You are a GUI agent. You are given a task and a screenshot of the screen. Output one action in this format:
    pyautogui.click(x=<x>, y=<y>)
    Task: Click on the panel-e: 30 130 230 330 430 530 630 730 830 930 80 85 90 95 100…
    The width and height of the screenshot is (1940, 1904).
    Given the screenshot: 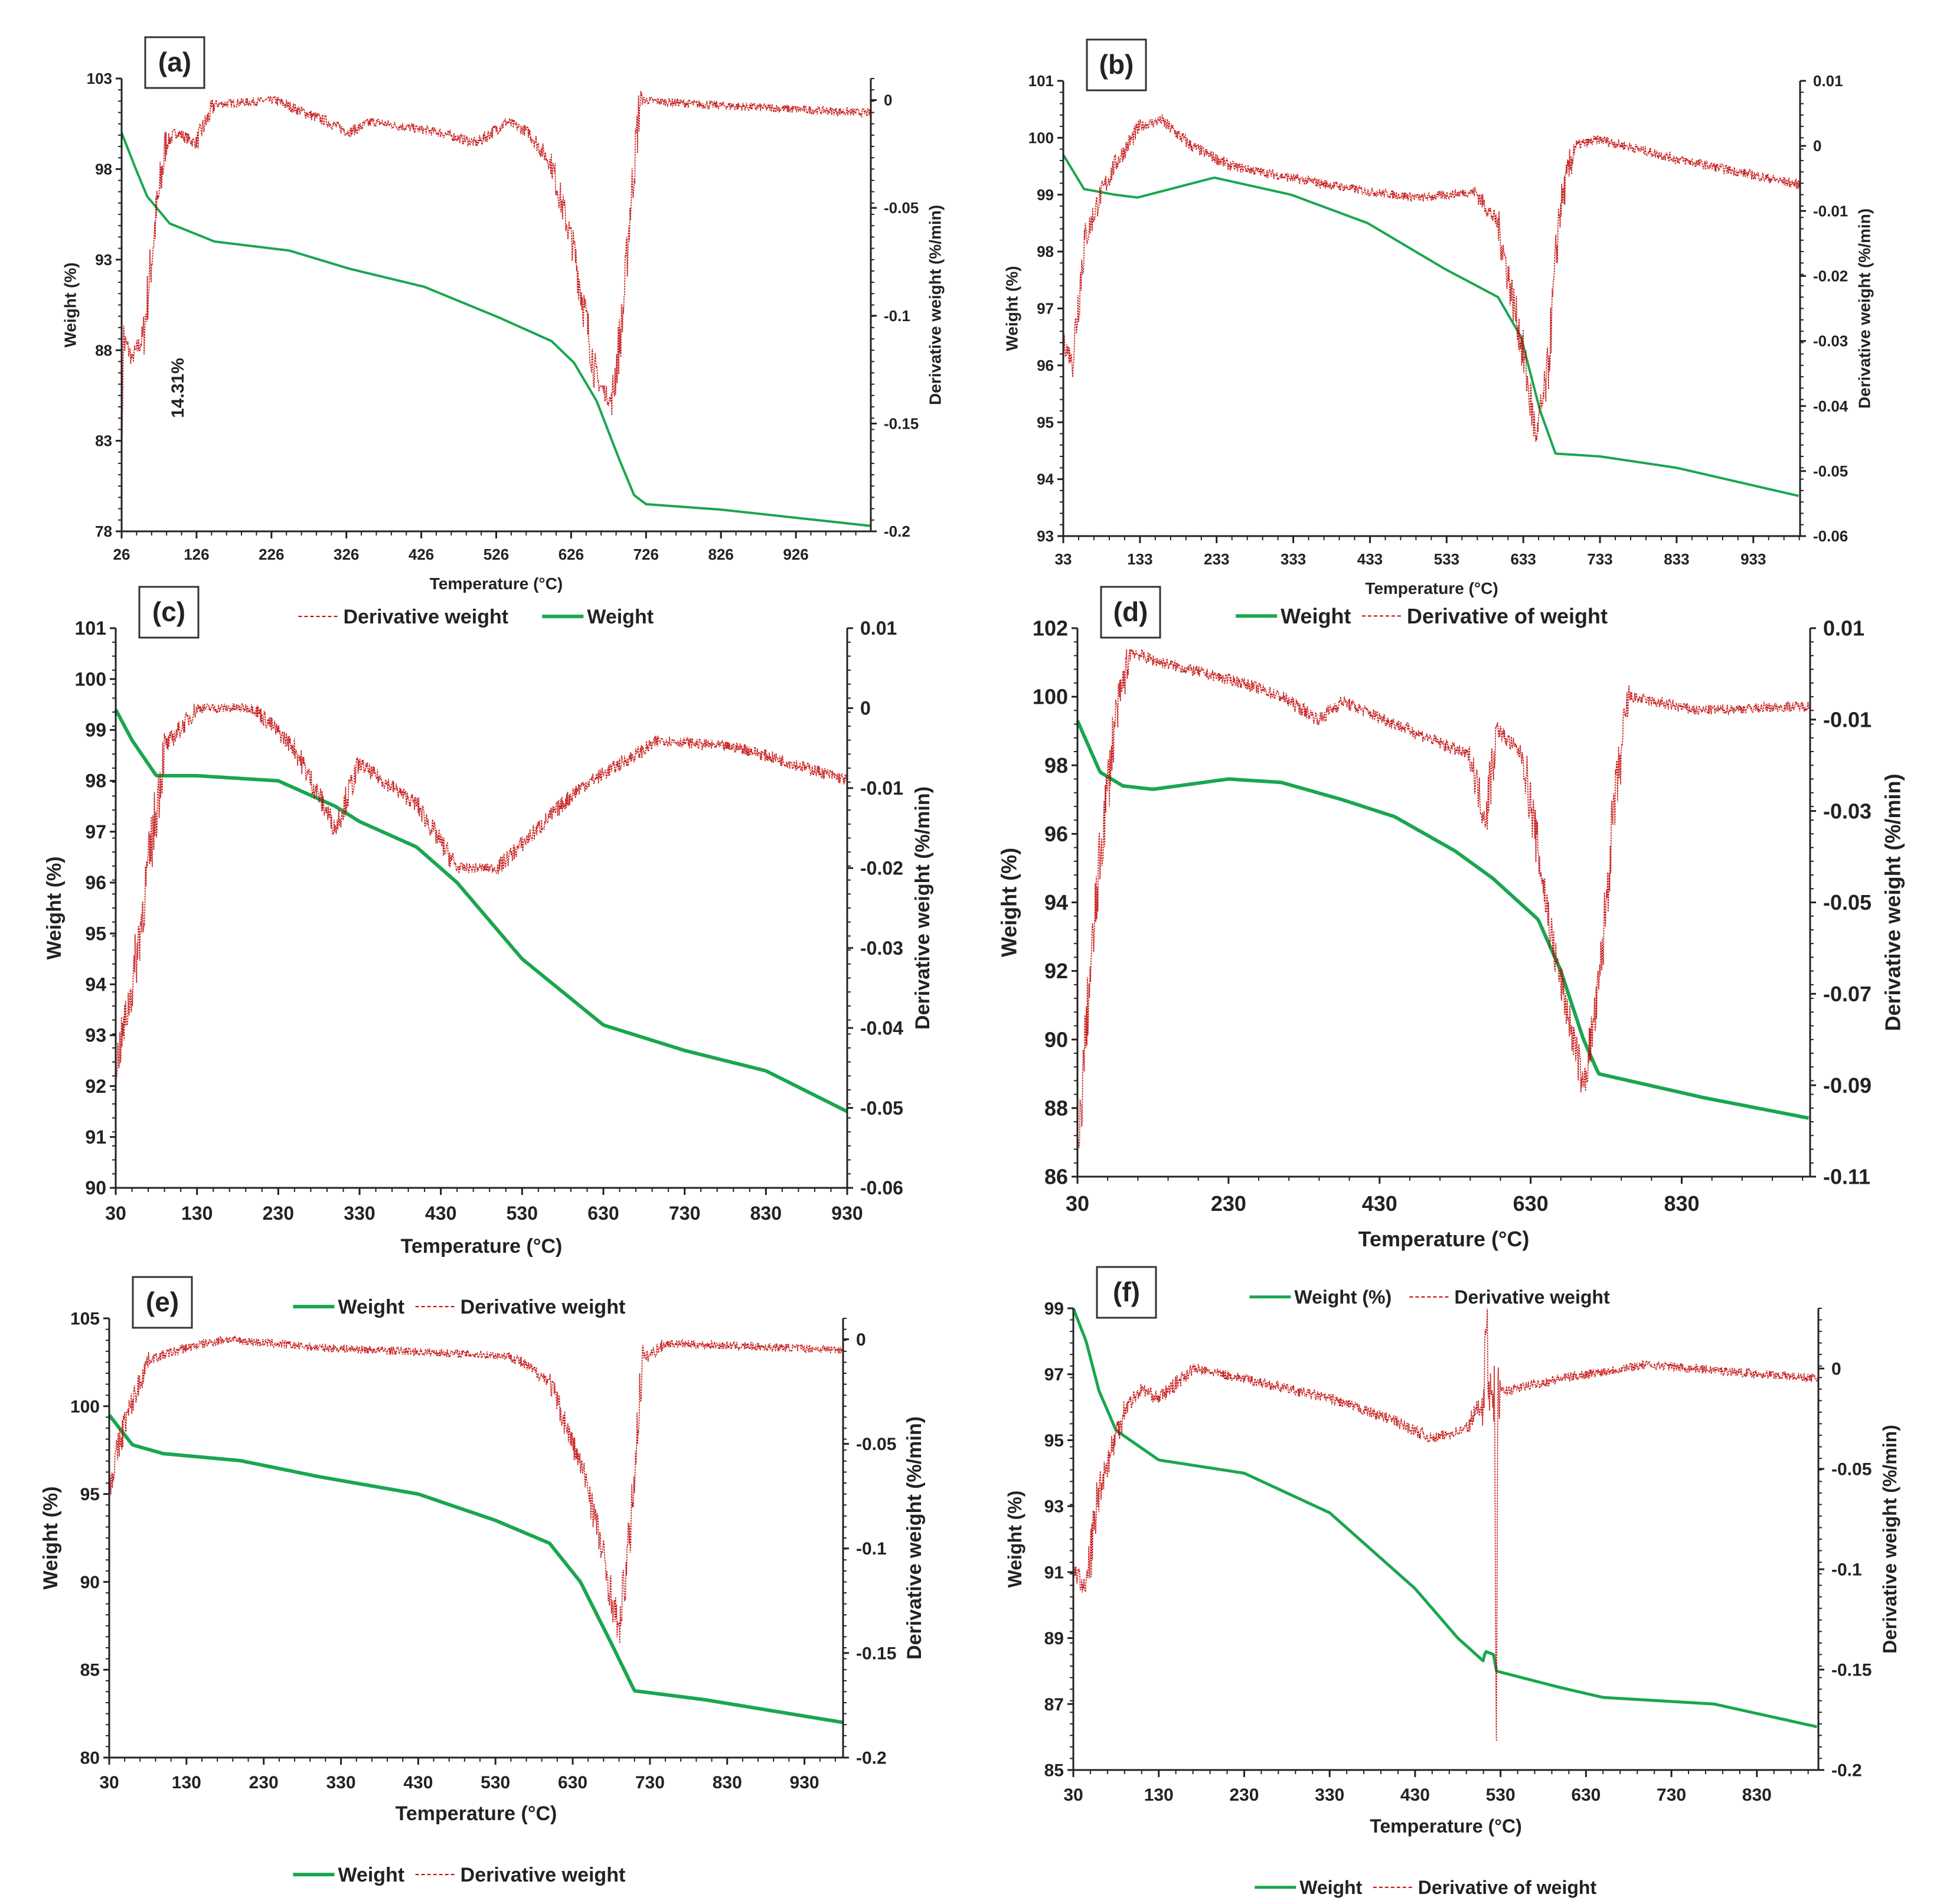 What is the action you would take?
    pyautogui.click(x=483, y=1581)
    